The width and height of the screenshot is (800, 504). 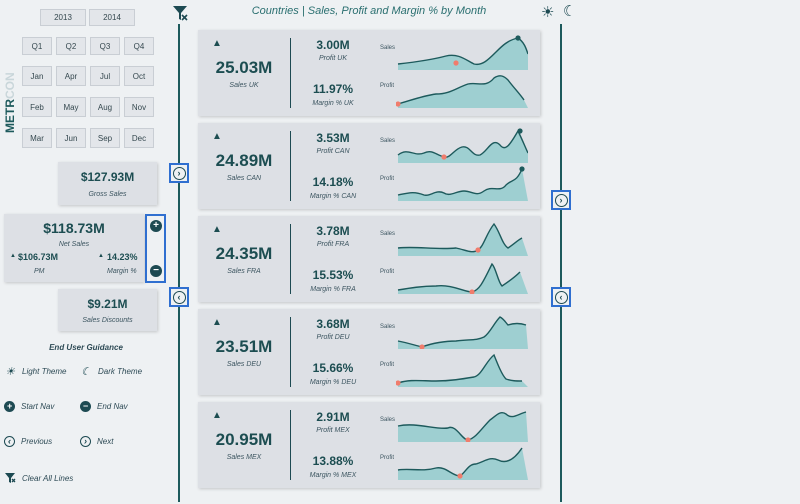 I want to click on quarter-q1-button: Q1, so click(x=37, y=46).